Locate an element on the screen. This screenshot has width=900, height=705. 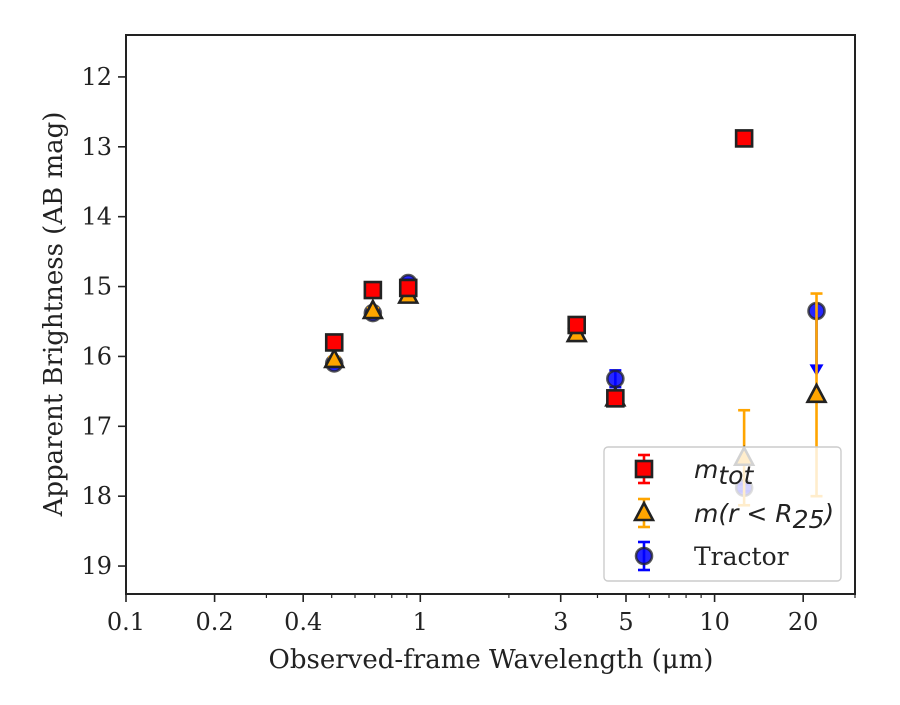
legend-marker-circle is located at coordinates (644, 556).